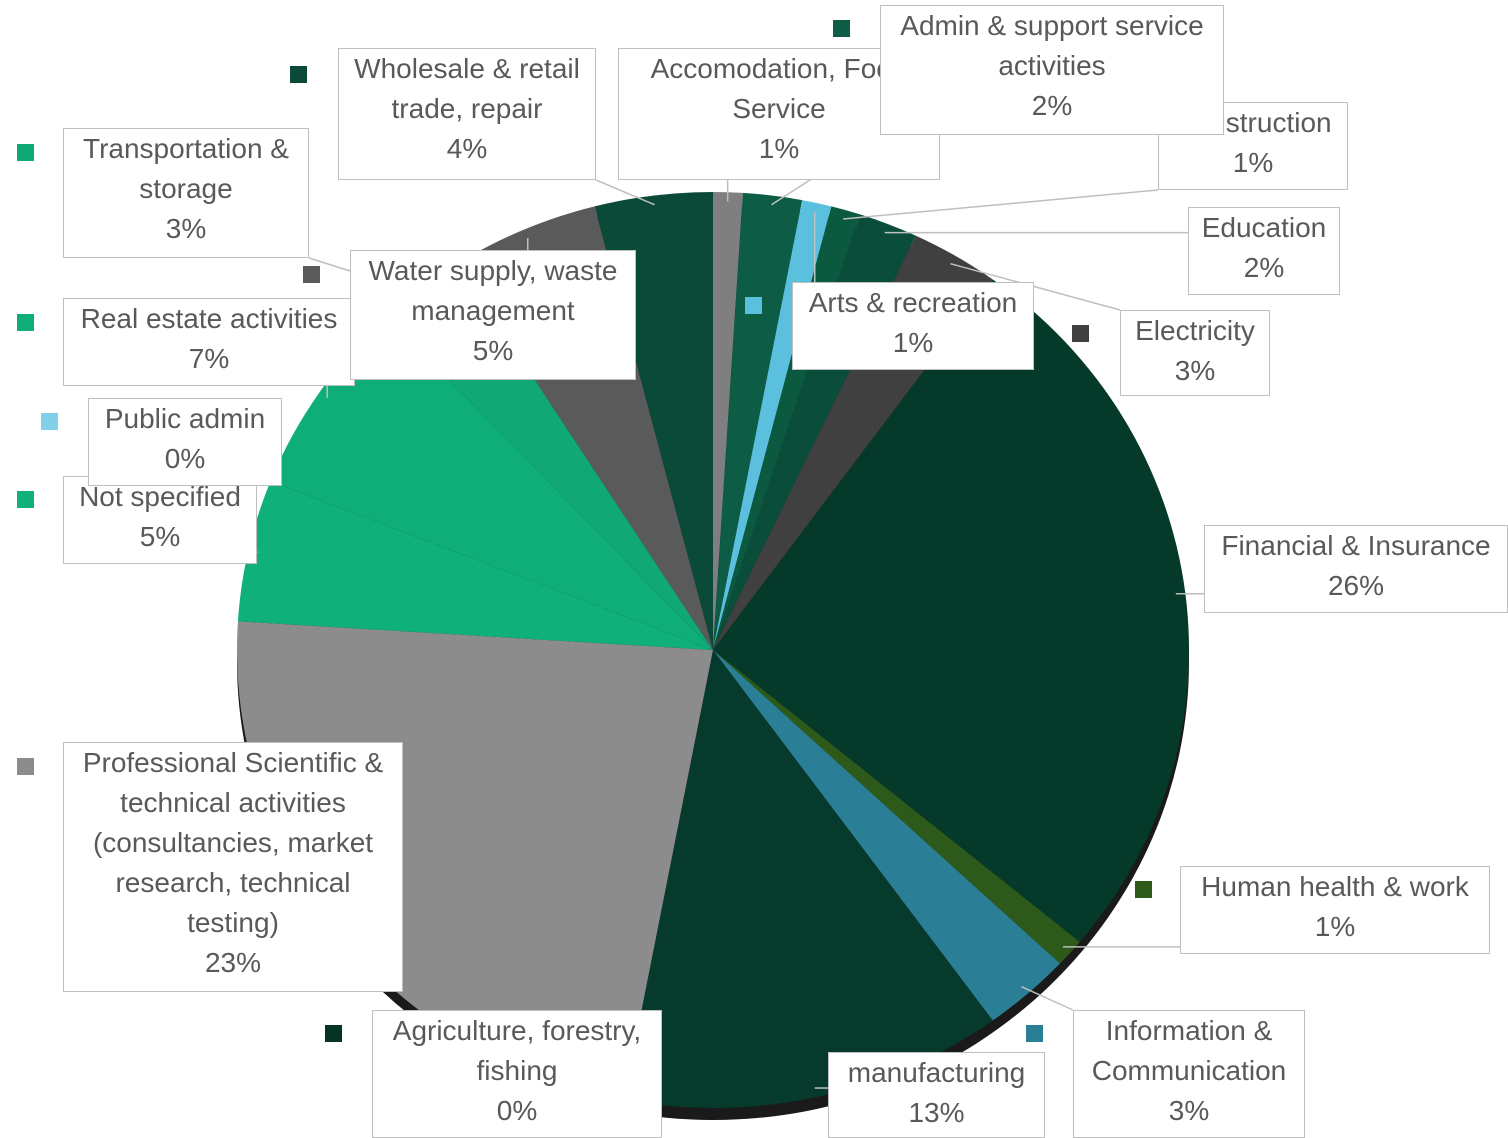 The image size is (1508, 1138). What do you see at coordinates (913, 302) in the screenshot?
I see `category-name: Arts & recreation` at bounding box center [913, 302].